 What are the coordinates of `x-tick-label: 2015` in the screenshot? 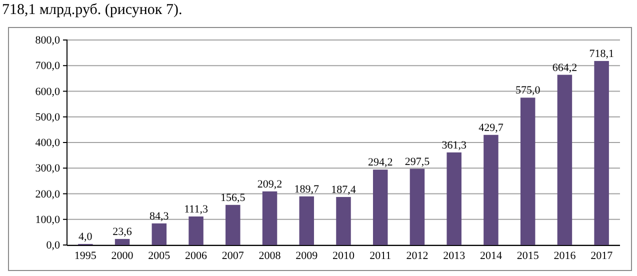 It's located at (528, 256).